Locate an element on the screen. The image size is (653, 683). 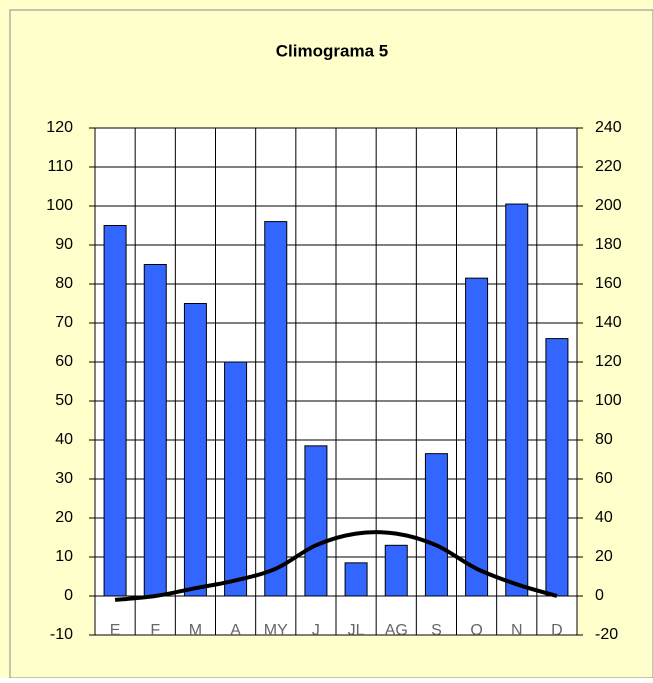
y2-tick-label: 40 is located at coordinates (604, 517).